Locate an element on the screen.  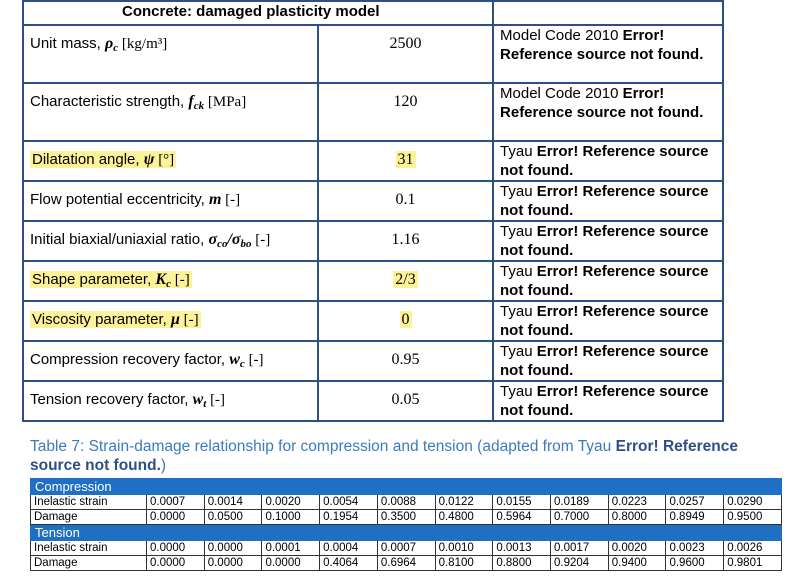
parameter-cell: Tension recovery factor, wt [-] is located at coordinates (170, 401).